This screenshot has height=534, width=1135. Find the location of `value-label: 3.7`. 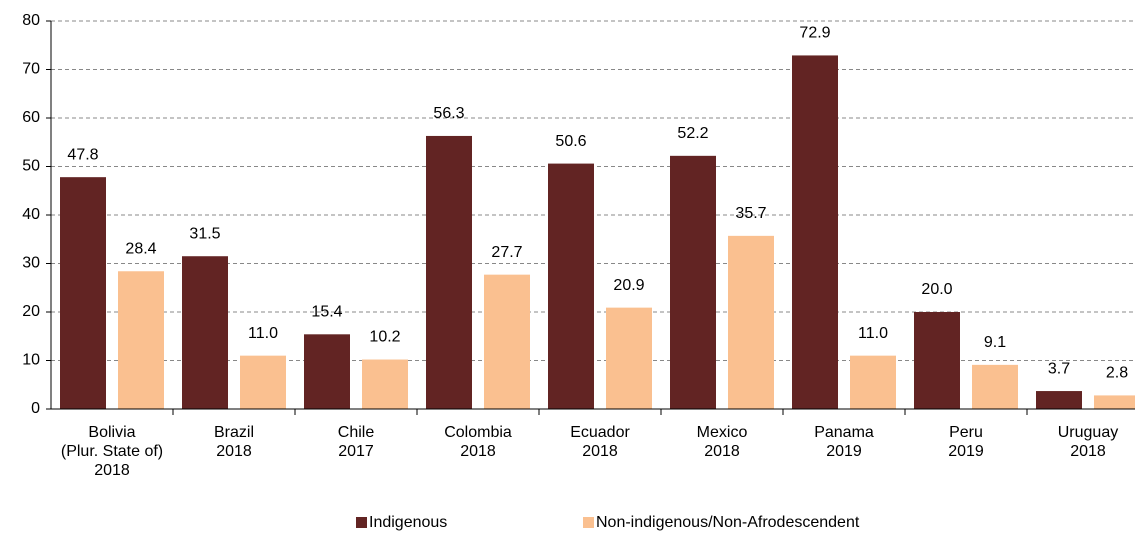

value-label: 3.7 is located at coordinates (1059, 368).